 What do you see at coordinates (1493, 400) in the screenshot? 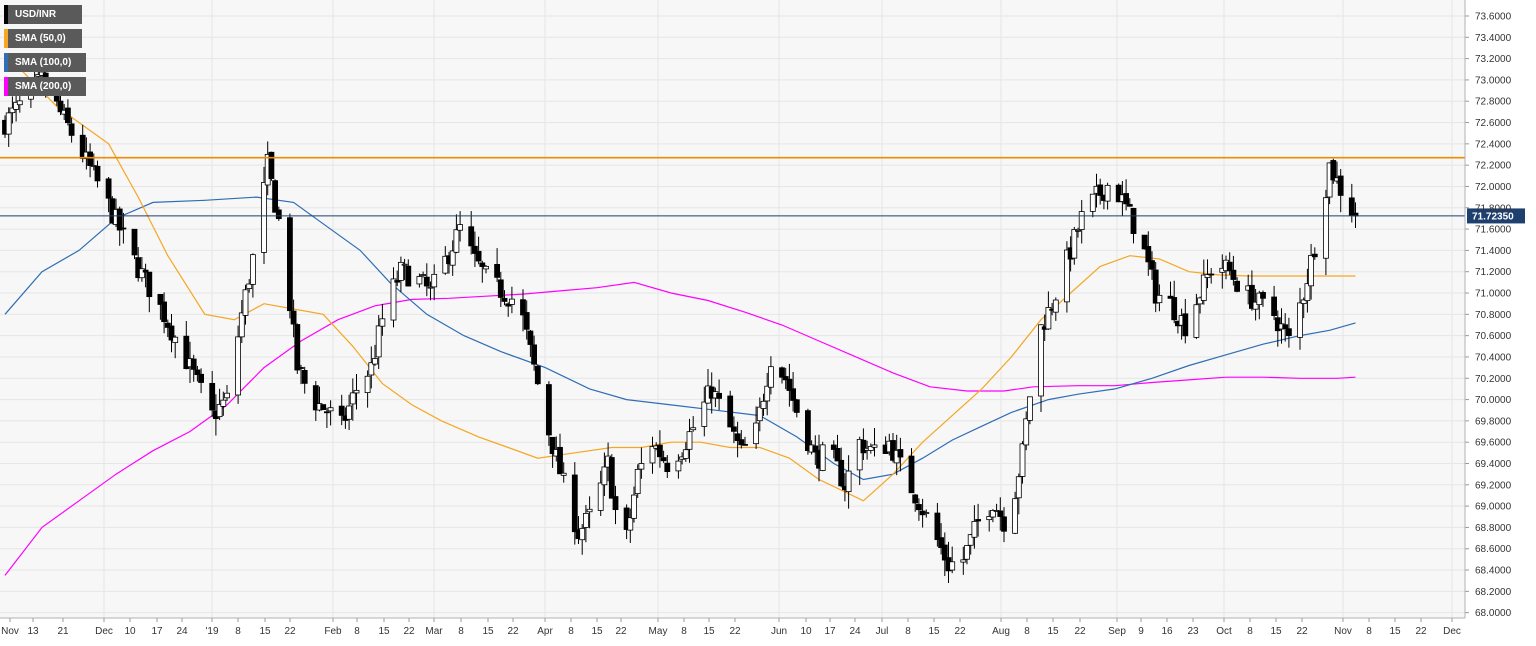
I see `y-tick-label: 70.0000` at bounding box center [1493, 400].